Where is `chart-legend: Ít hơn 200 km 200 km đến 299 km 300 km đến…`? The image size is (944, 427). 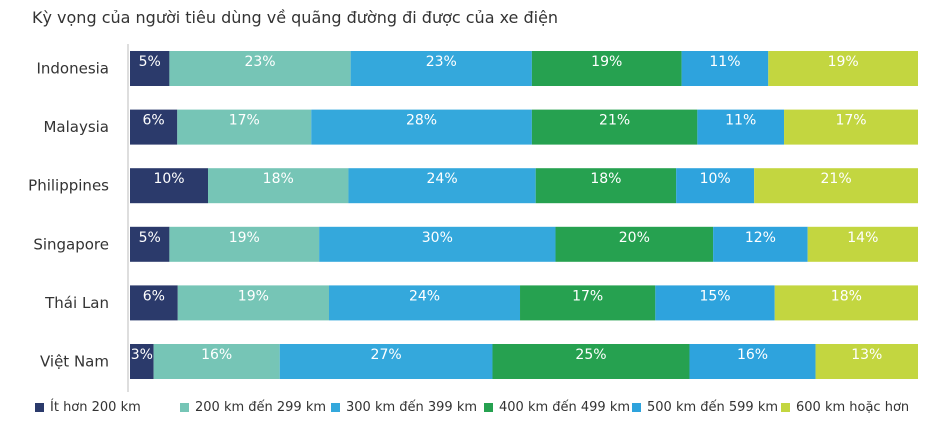
chart-legend: Ít hơn 200 km 200 km đến 299 km 300 km đến… is located at coordinates (472, 411).